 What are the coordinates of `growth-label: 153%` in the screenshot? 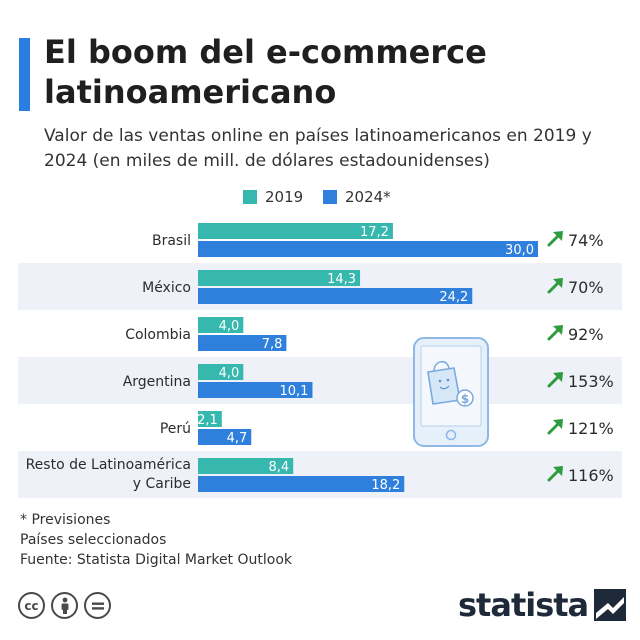 It's located at (591, 381).